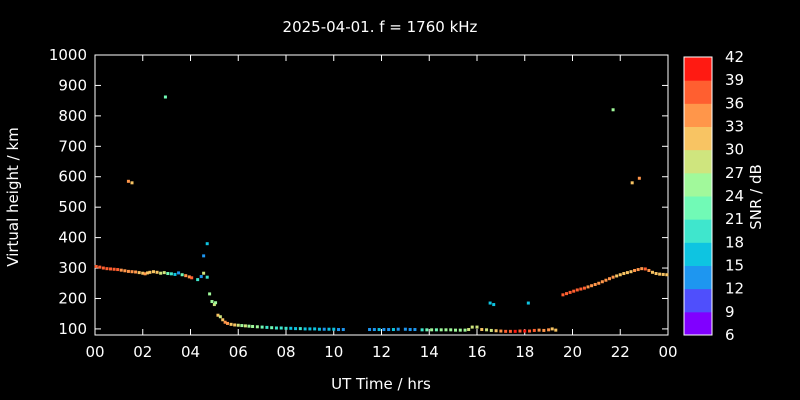  I want to click on colorbar-tick-label: 30, so click(734, 150).